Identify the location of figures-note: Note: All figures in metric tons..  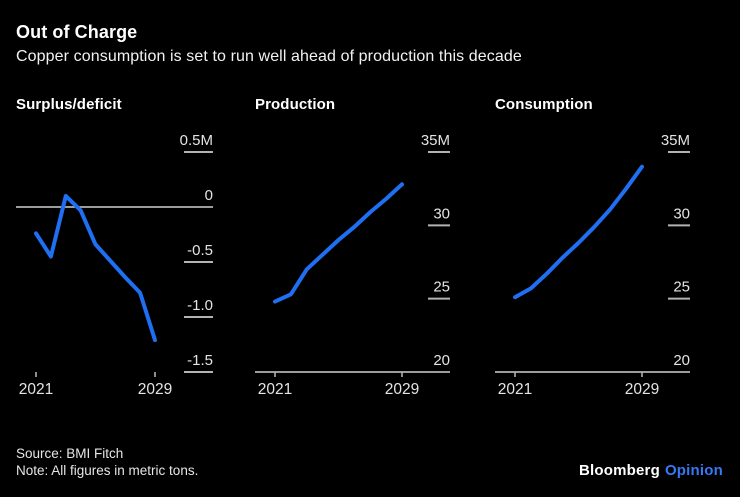
(107, 470).